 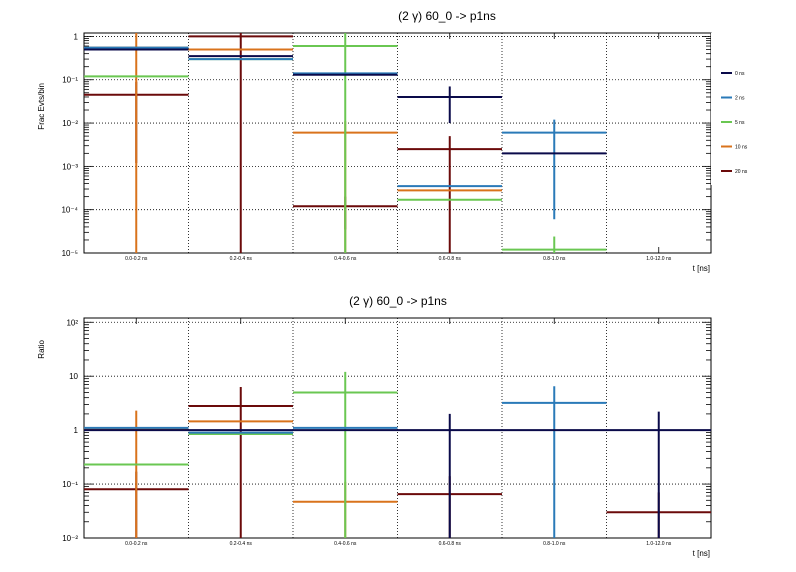 What do you see at coordinates (345, 544) in the screenshot?
I see `bottom-x-tick-label: 0.4-0.6 ns` at bounding box center [345, 544].